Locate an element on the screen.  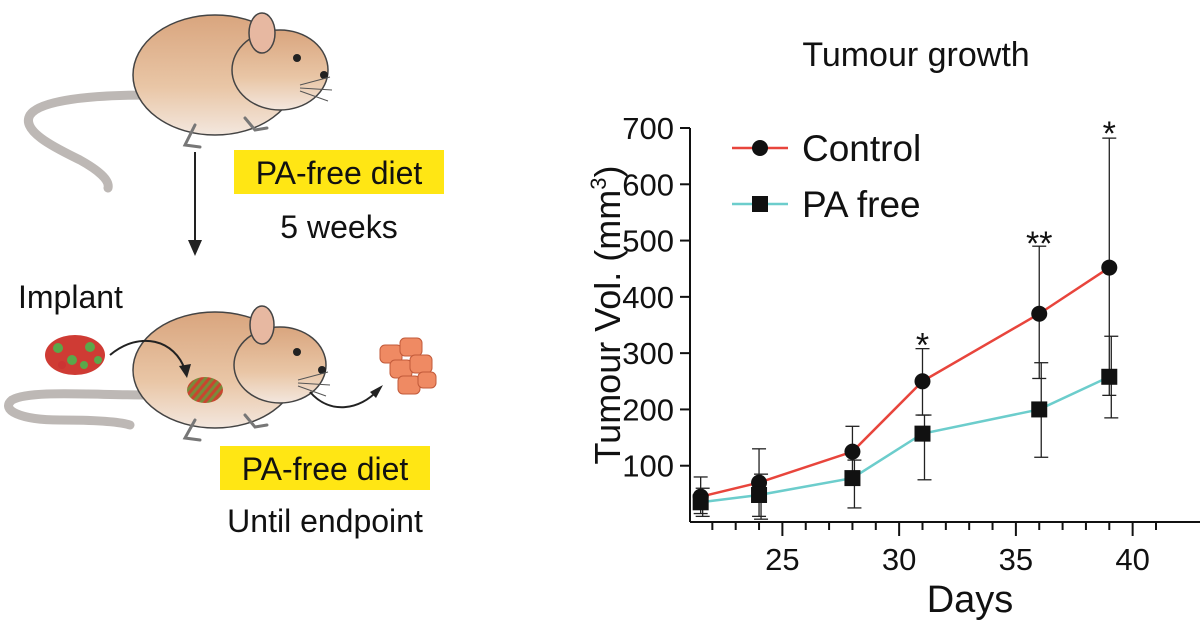
series-line-control is located at coordinates (905, 382).